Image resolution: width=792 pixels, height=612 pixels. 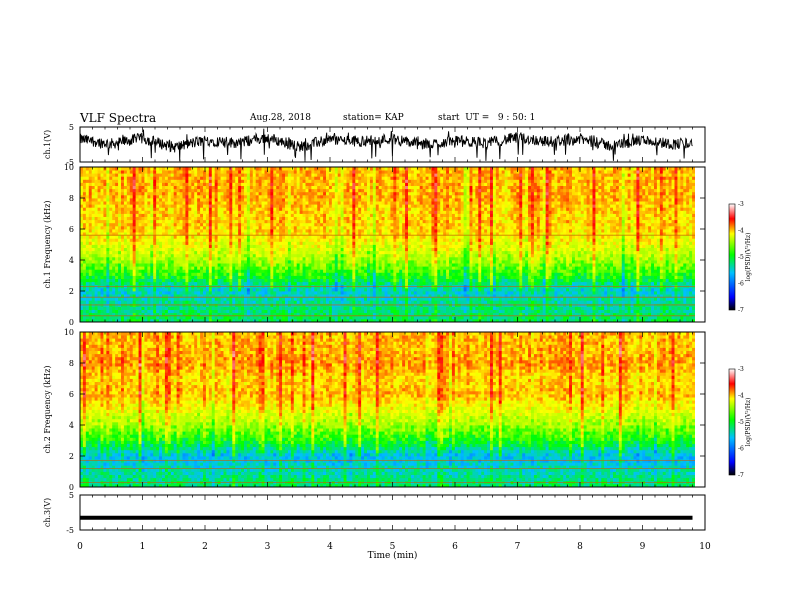 I want to click on ch1-spectrogram-colorbar-tick: -6, so click(x=741, y=284).